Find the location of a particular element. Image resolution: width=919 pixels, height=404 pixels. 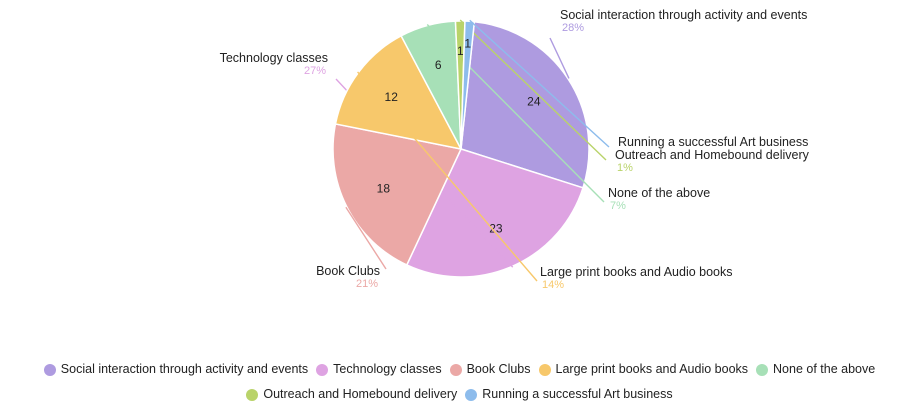

legend-label: Technology classes is located at coordinates (387, 369).